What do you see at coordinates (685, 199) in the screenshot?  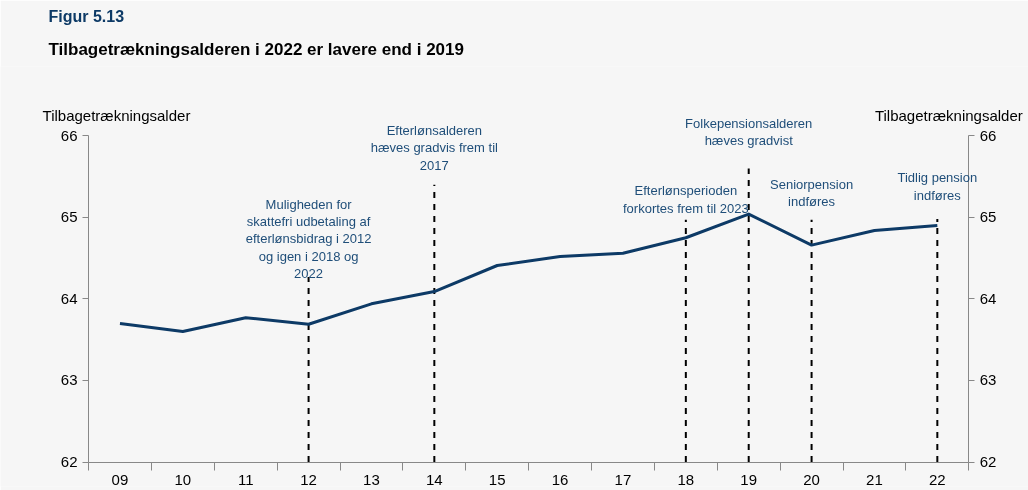 I see `ref-line-label: Efterlønsperioden forkortes frem til 2023` at bounding box center [685, 199].